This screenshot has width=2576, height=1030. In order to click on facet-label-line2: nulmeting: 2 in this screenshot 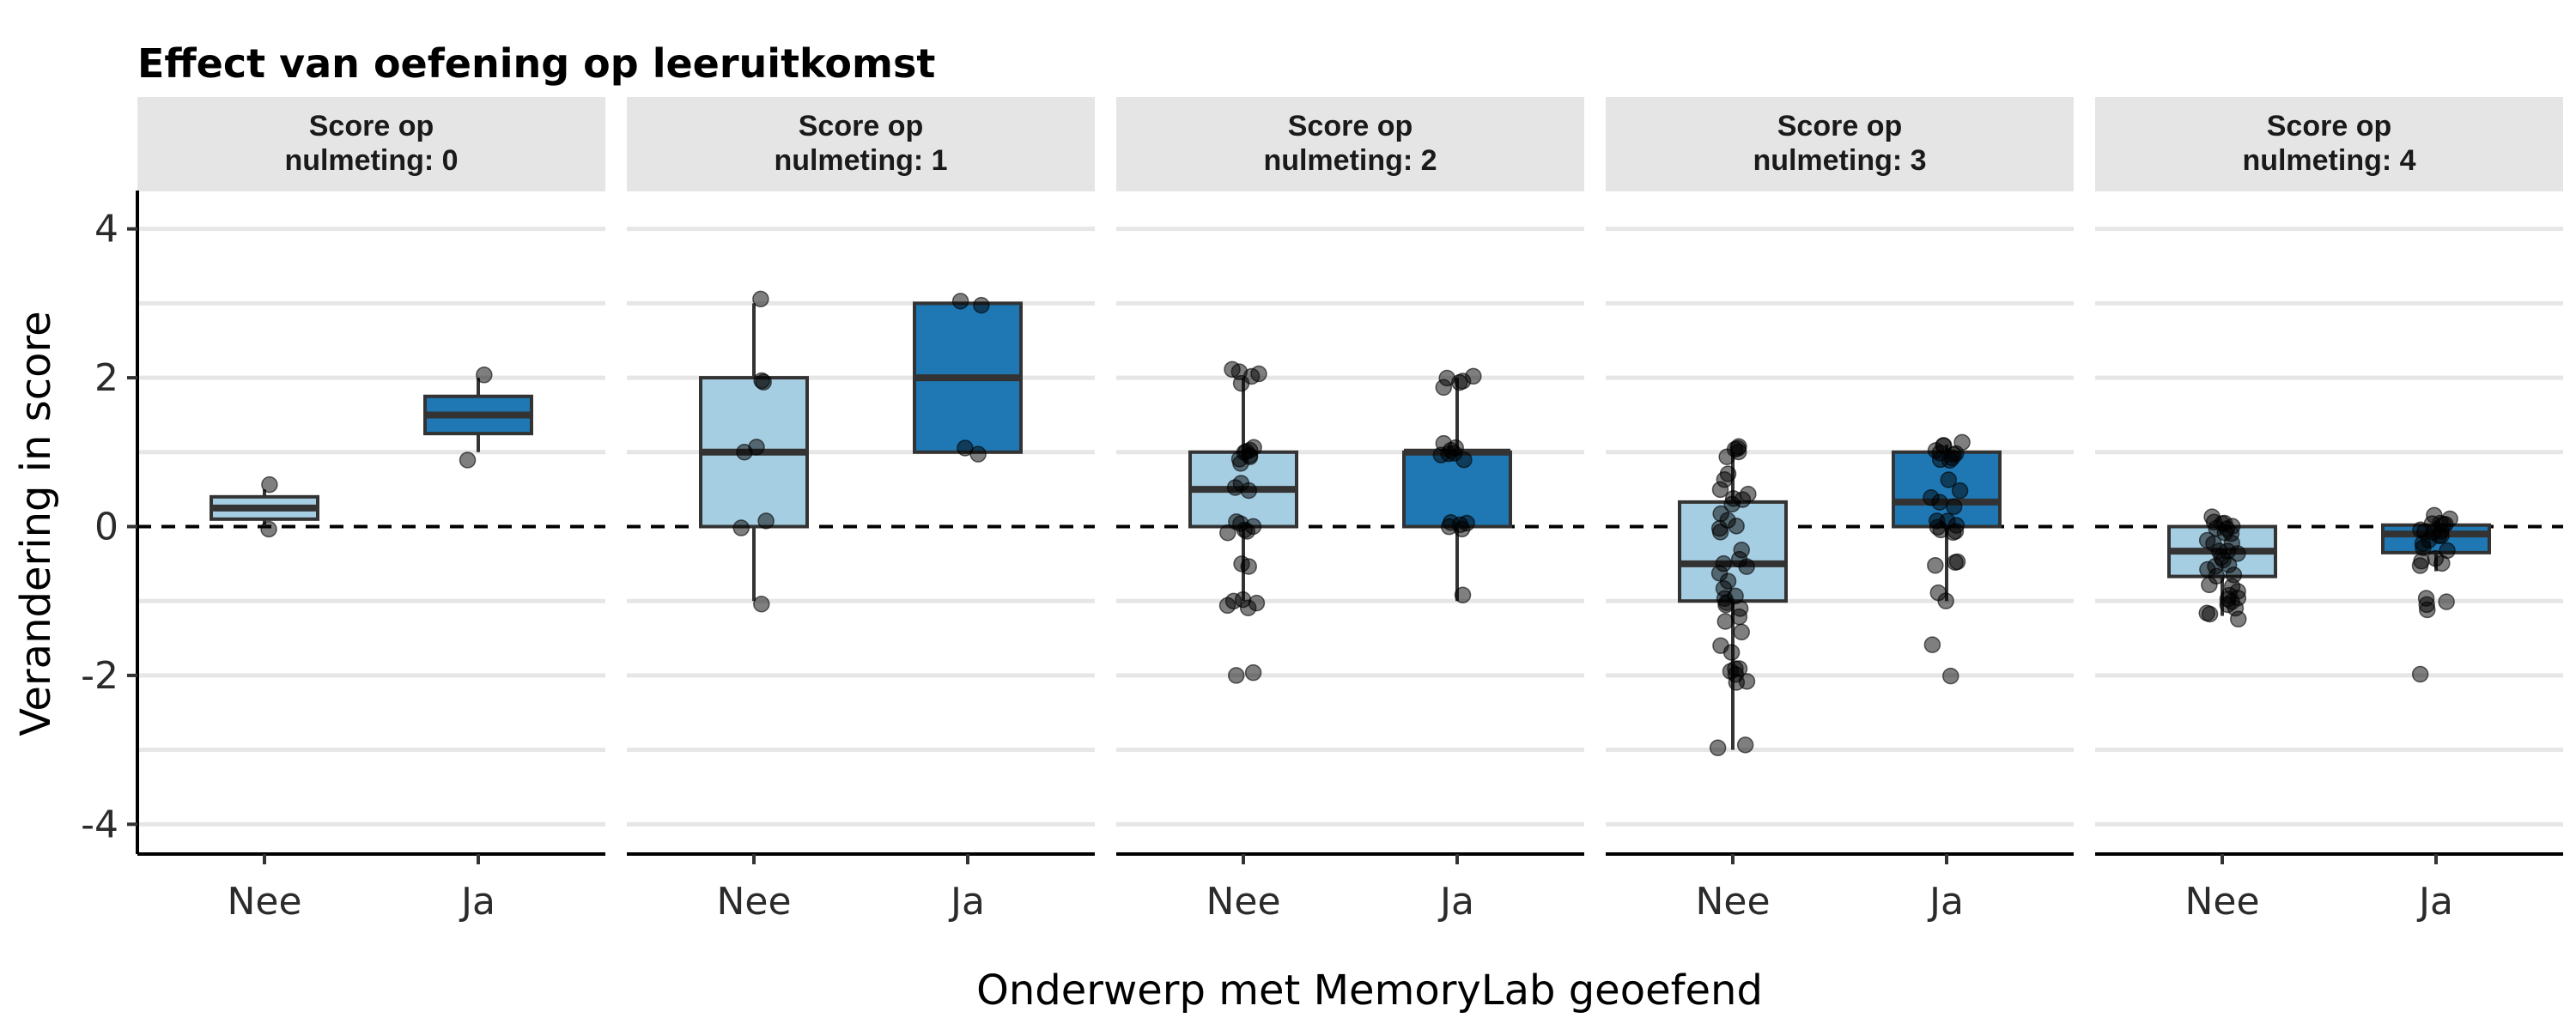, I will do `click(1350, 160)`.